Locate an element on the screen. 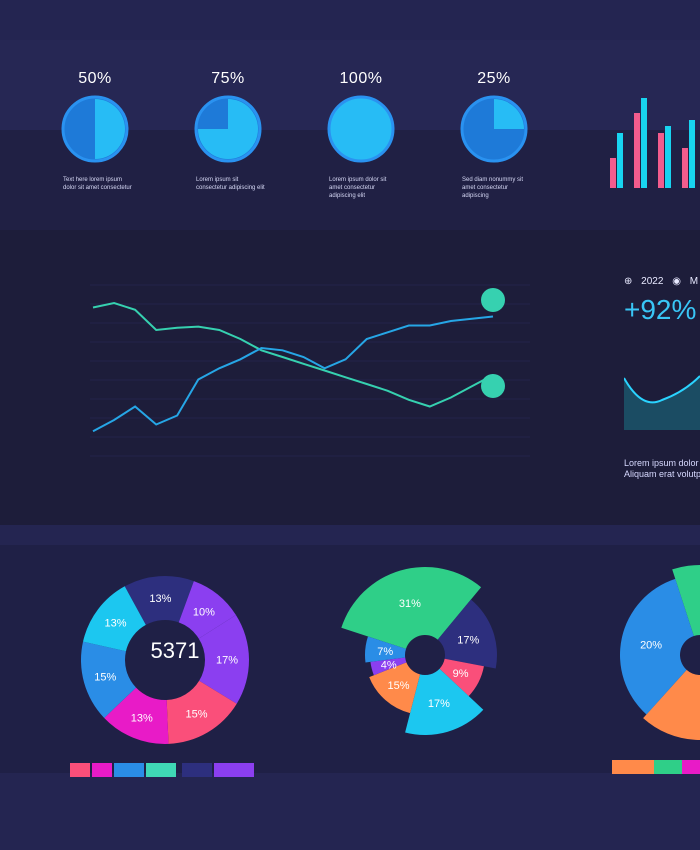  pie-label: 9% is located at coordinates (461, 674).